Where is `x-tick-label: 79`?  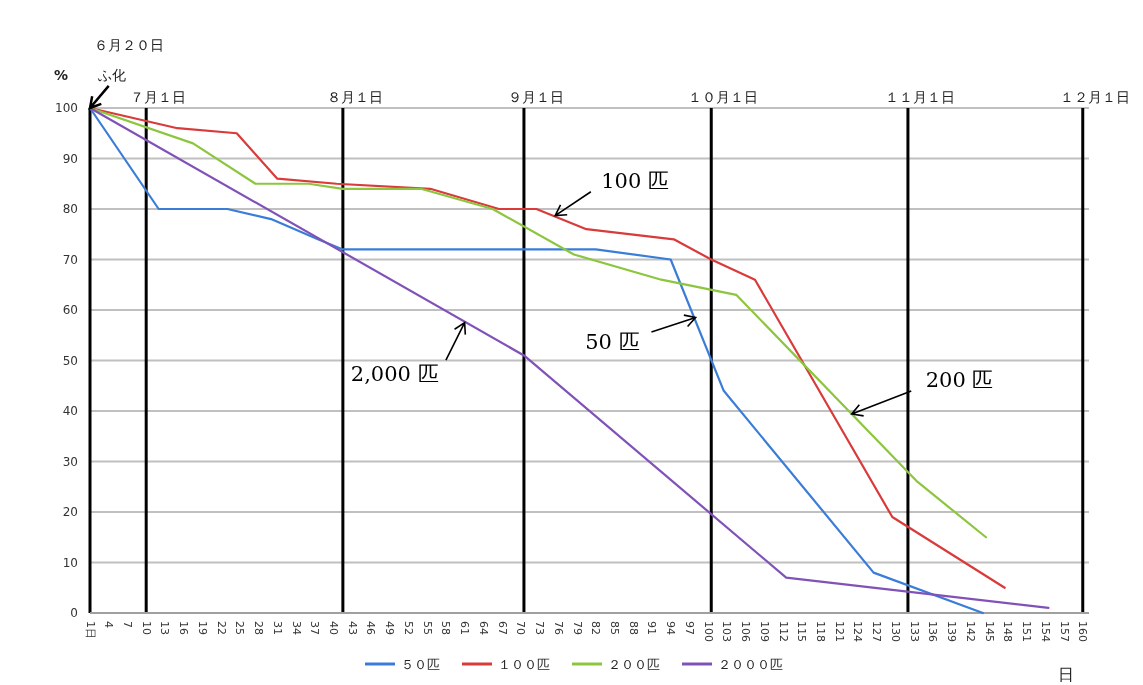 x-tick-label: 79 is located at coordinates (577, 628).